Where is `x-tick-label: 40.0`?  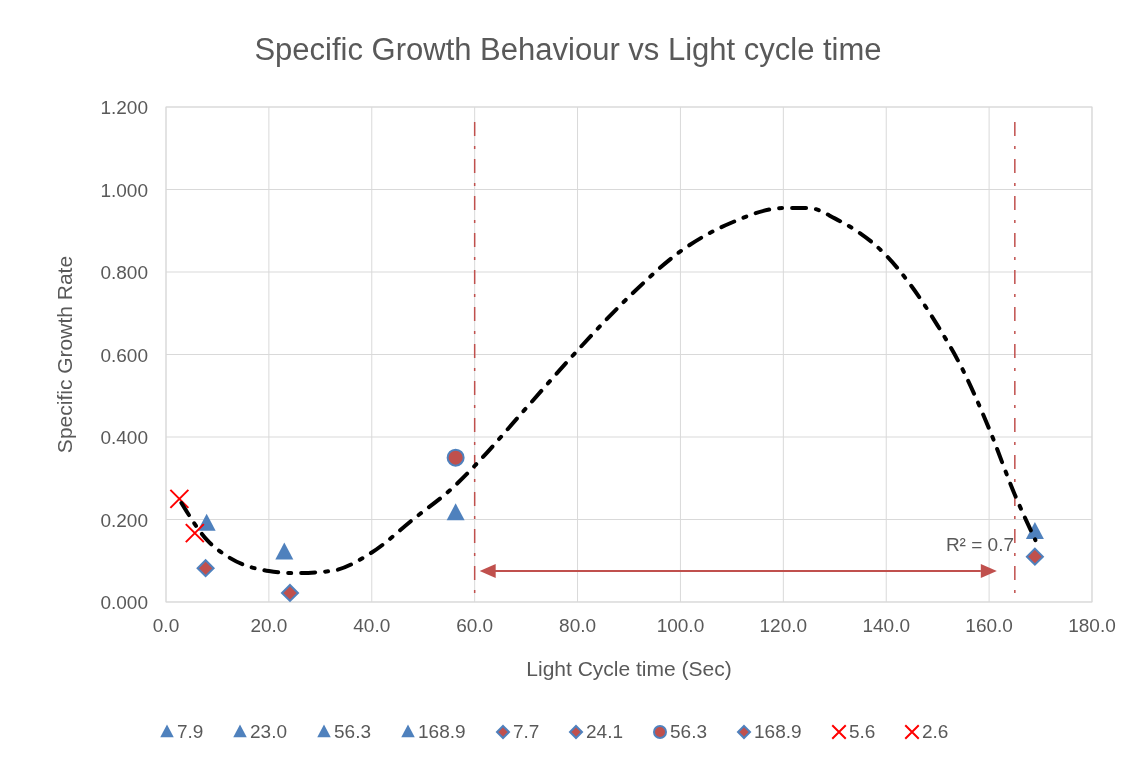 x-tick-label: 40.0 is located at coordinates (372, 625).